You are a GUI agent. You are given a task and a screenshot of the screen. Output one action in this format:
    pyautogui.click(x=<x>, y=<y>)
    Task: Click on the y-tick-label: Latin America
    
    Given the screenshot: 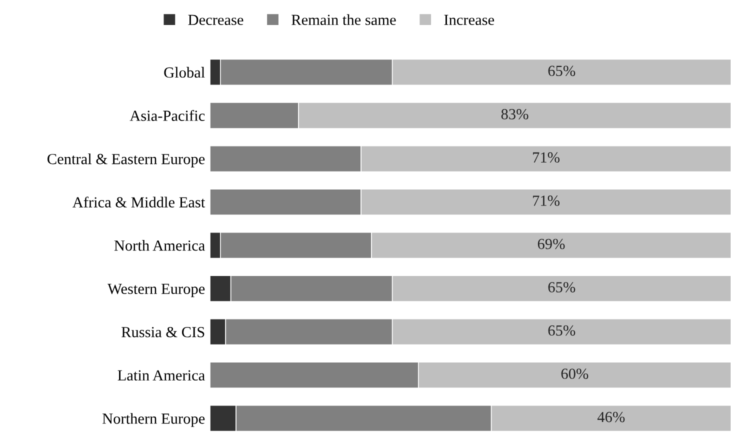 What is the action you would take?
    pyautogui.click(x=161, y=375)
    